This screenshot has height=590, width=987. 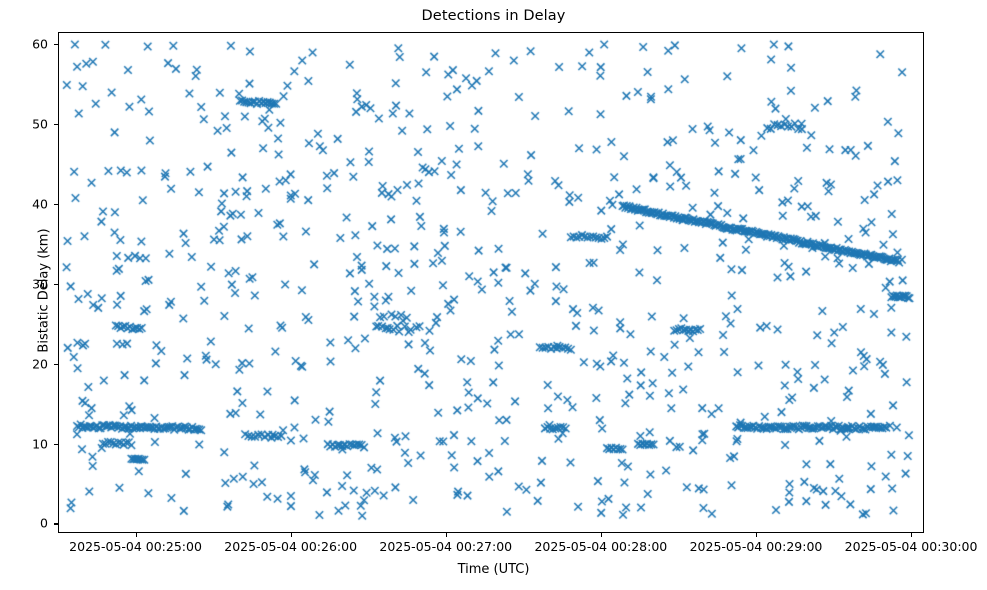 I want to click on x-tick-label: 2025-05-04 00:26:00, so click(x=291, y=546).